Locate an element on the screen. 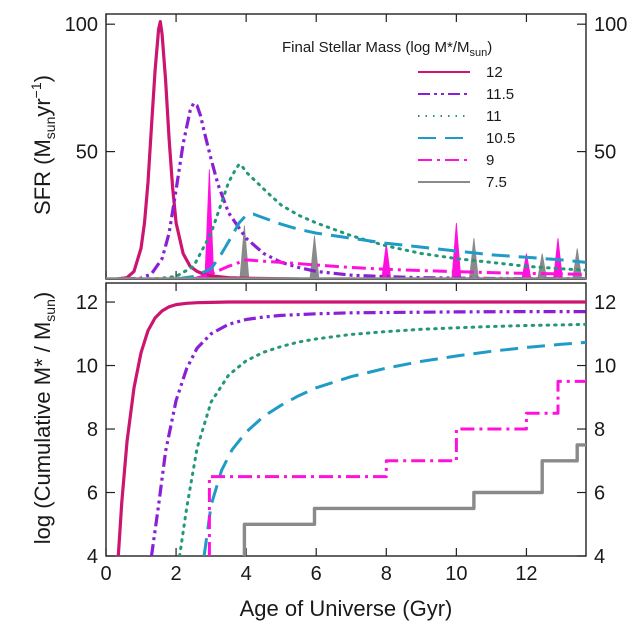 This screenshot has height=639, width=644. legend-label-7-5: 7.5 is located at coordinates (496, 182).